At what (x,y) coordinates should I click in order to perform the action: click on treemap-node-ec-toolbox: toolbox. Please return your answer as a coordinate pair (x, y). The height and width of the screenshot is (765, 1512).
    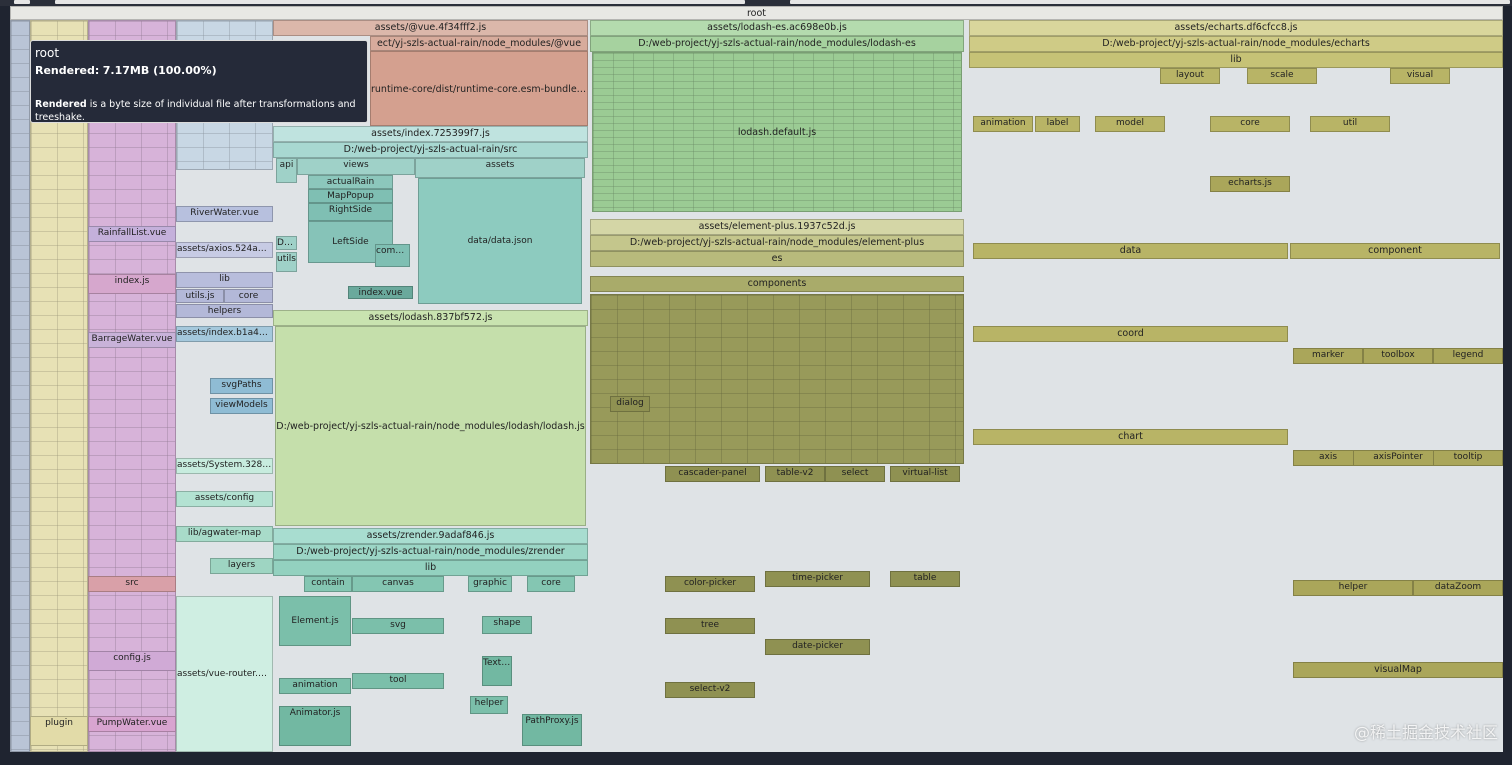
    Looking at the image, I should click on (1398, 356).